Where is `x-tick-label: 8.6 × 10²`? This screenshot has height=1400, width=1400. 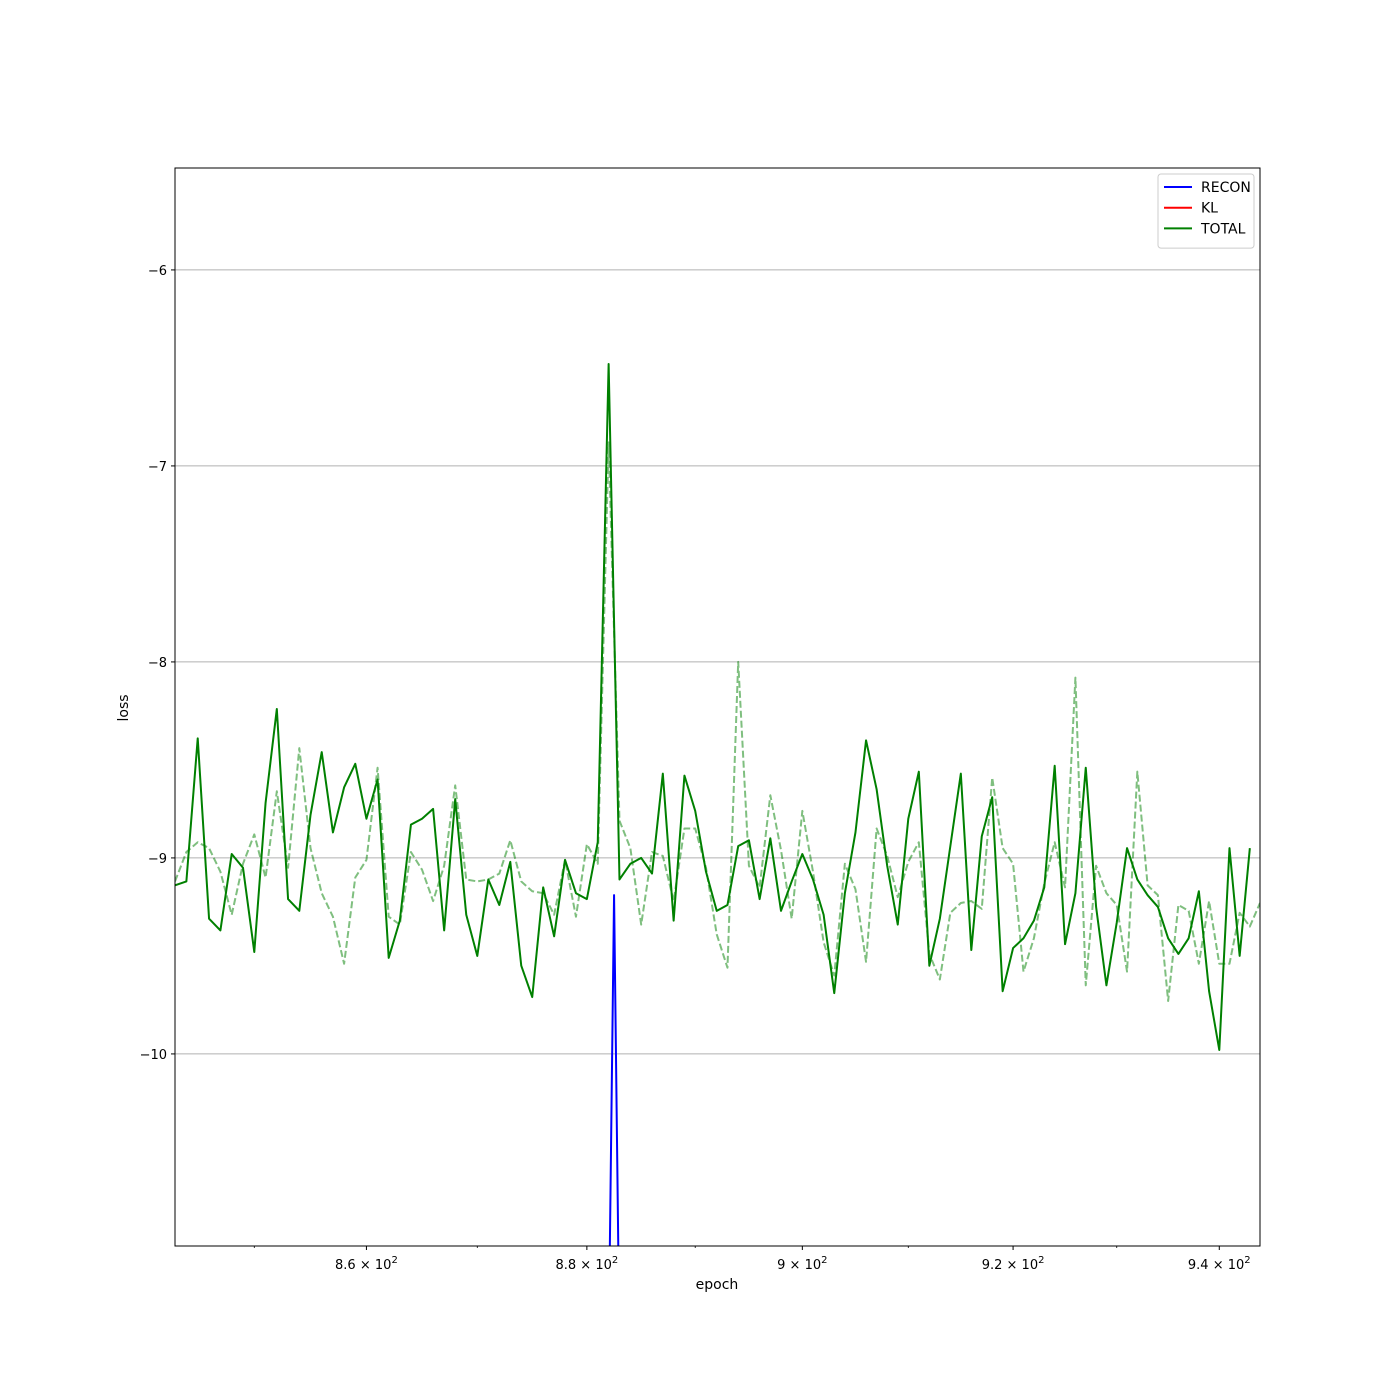
x-tick-label: 8.6 × 10² is located at coordinates (366, 1264).